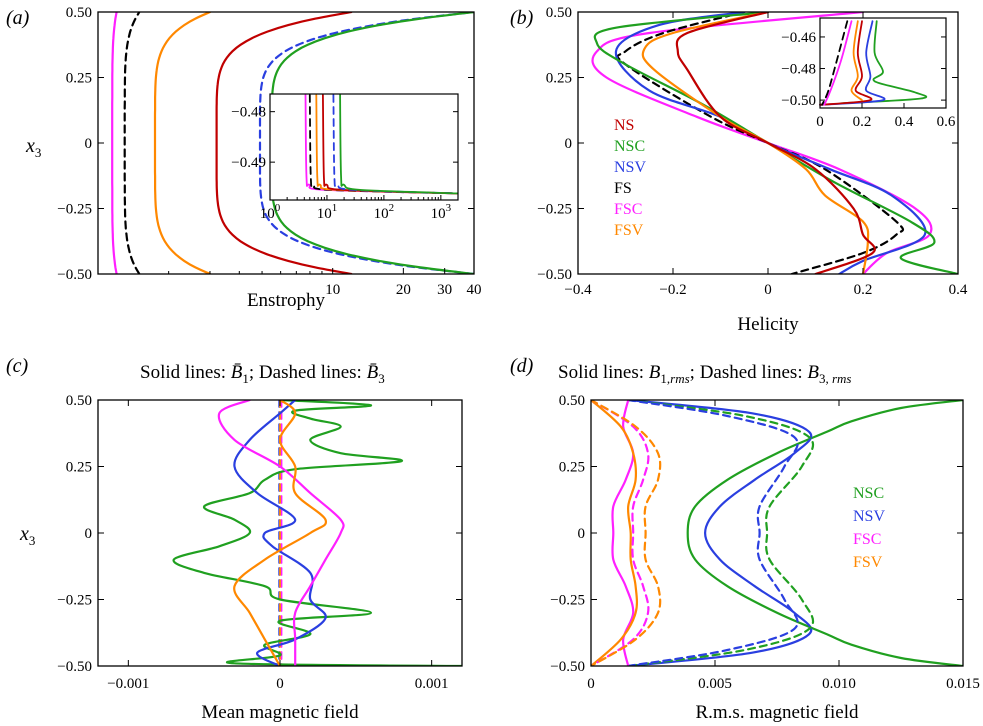 Image resolution: width=983 pixels, height=726 pixels. What do you see at coordinates (74, 667) in the screenshot?
I see `panel-c-ytick-label: −0.50` at bounding box center [74, 667].